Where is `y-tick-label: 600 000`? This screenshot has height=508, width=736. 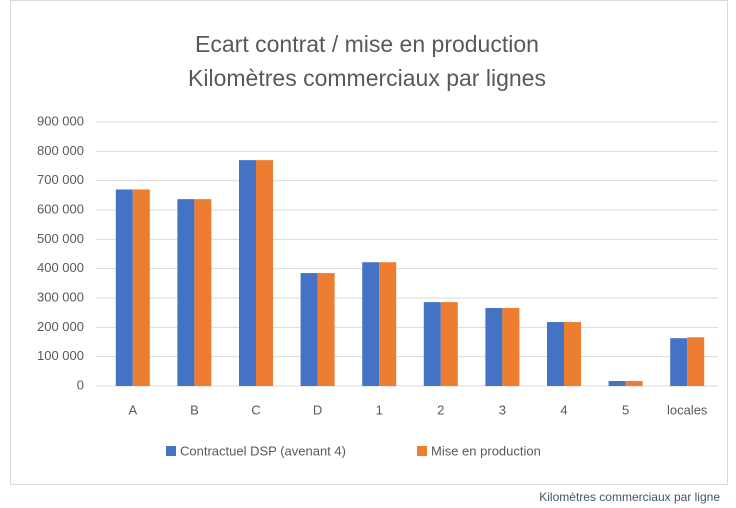
y-tick-label: 600 000 is located at coordinates (60, 208).